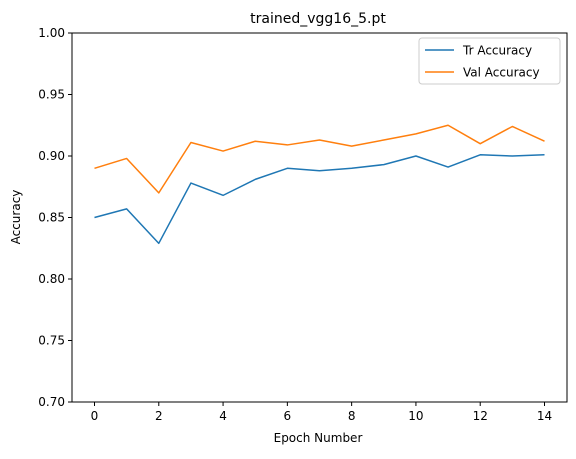  Describe the element at coordinates (321, 412) in the screenshot. I see `x-axis: 0 2 4 6 8 10 12 14` at that location.